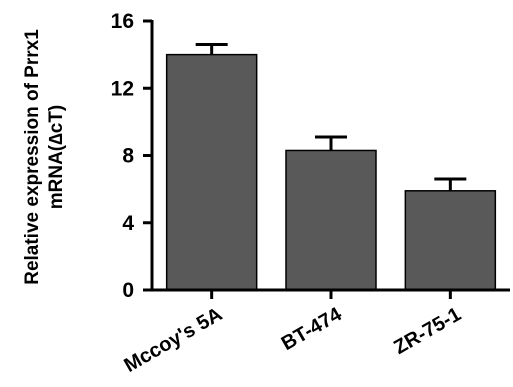 The height and width of the screenshot is (387, 513). What do you see at coordinates (122, 88) in the screenshot?
I see `y-tick-label: 12` at bounding box center [122, 88].